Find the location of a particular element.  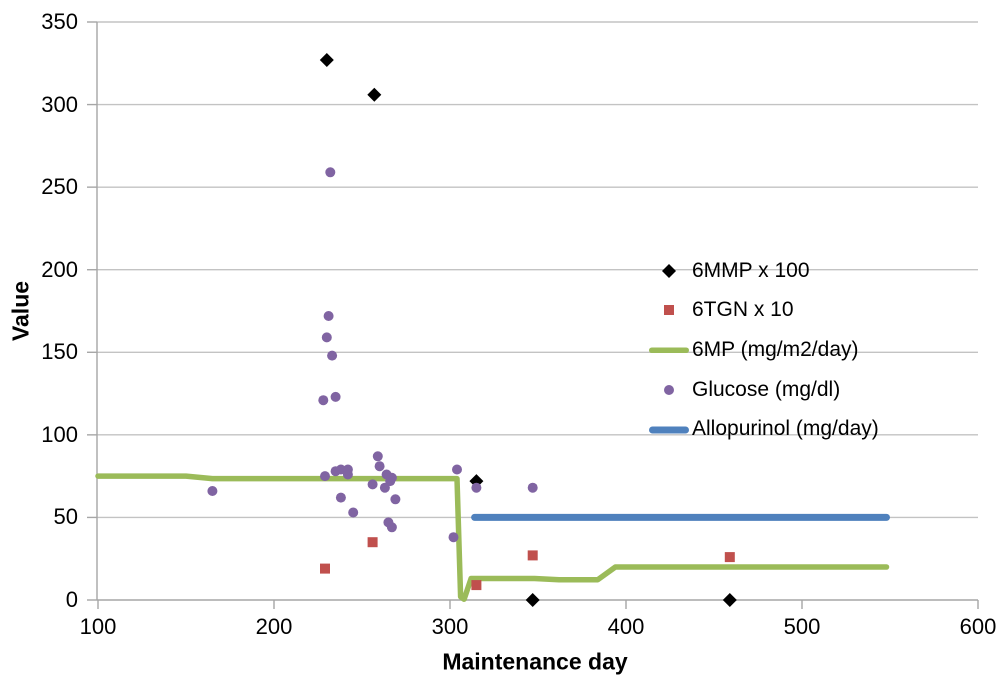

y-axis-title: Value is located at coordinates (20, 311).